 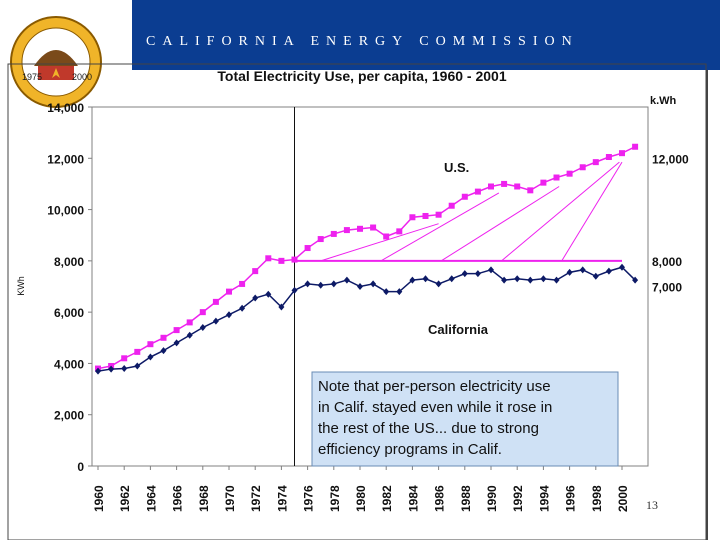 I want to click on y-tick-label: 8,000, so click(x=69, y=262).